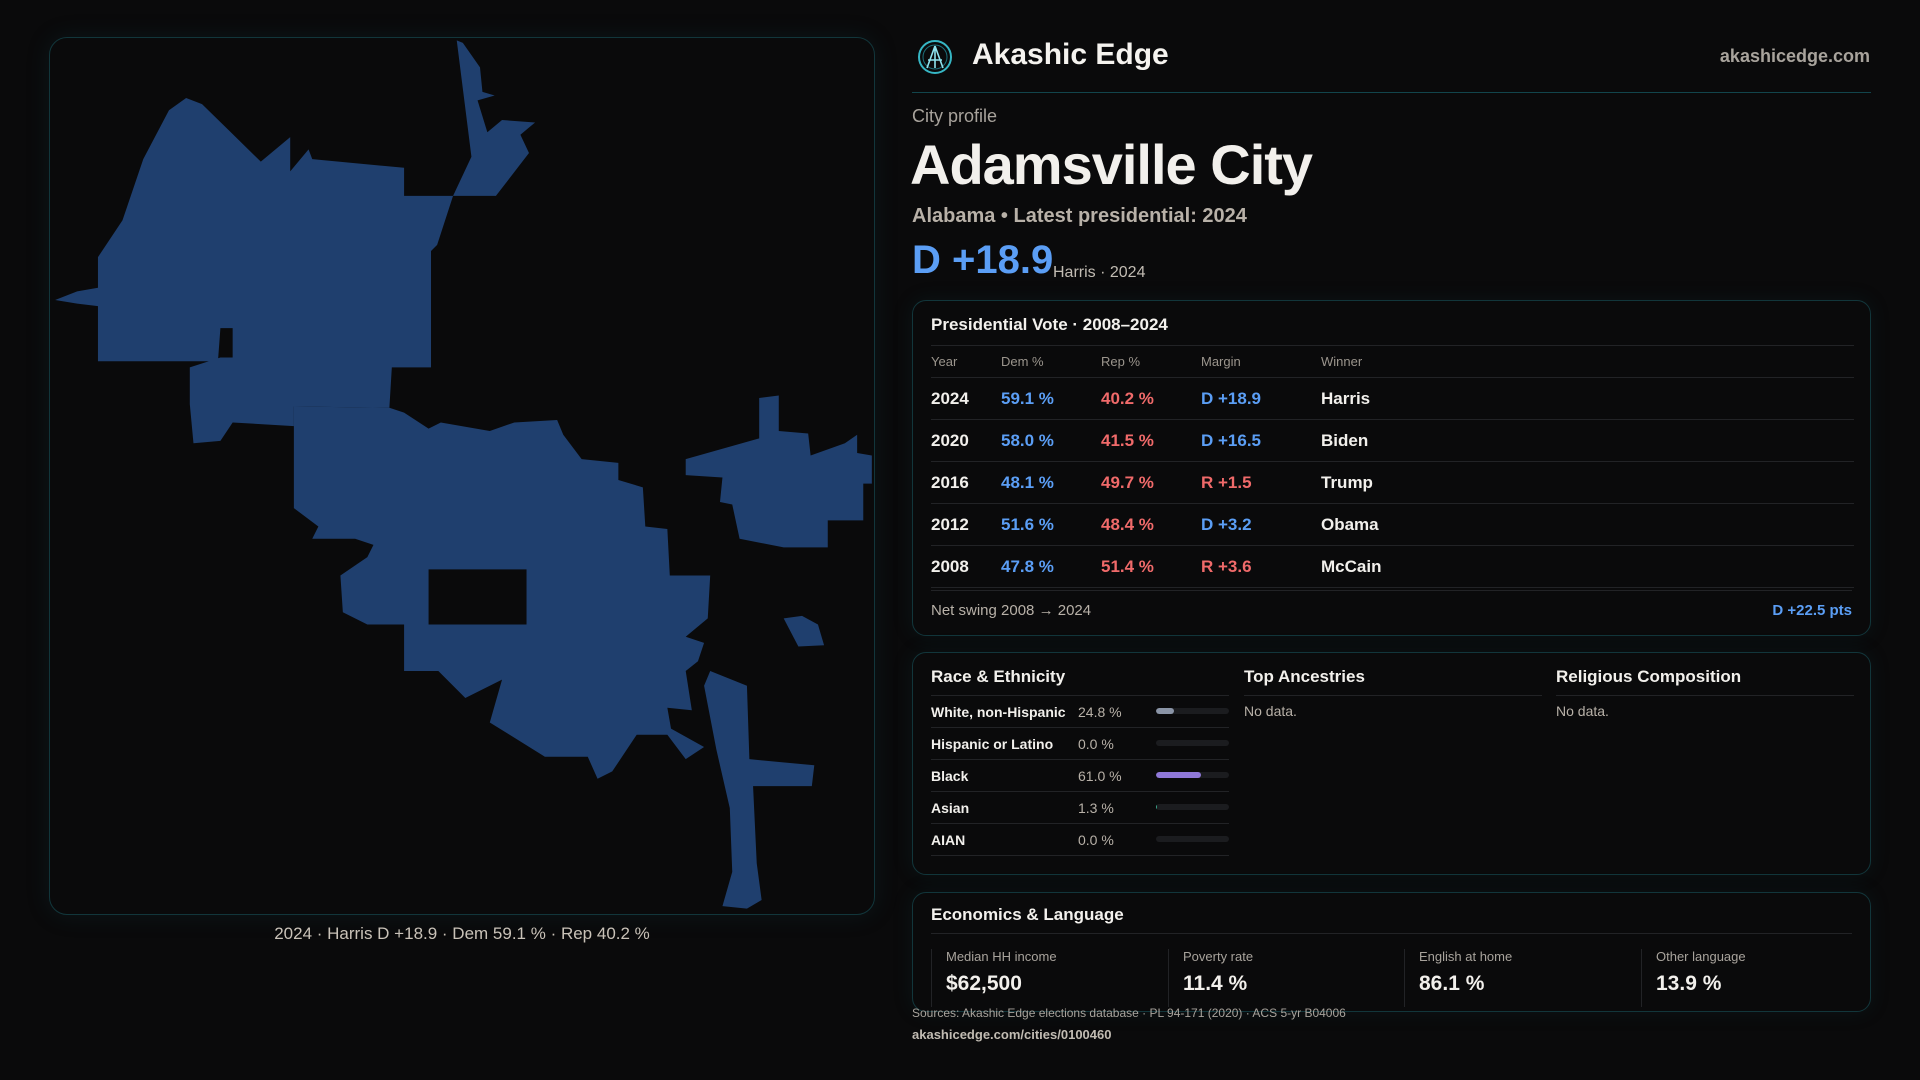 The height and width of the screenshot is (1080, 1920). I want to click on table-row: 2020 58.0 % 41.5 % D +16.5 Biden, so click(1392, 440).